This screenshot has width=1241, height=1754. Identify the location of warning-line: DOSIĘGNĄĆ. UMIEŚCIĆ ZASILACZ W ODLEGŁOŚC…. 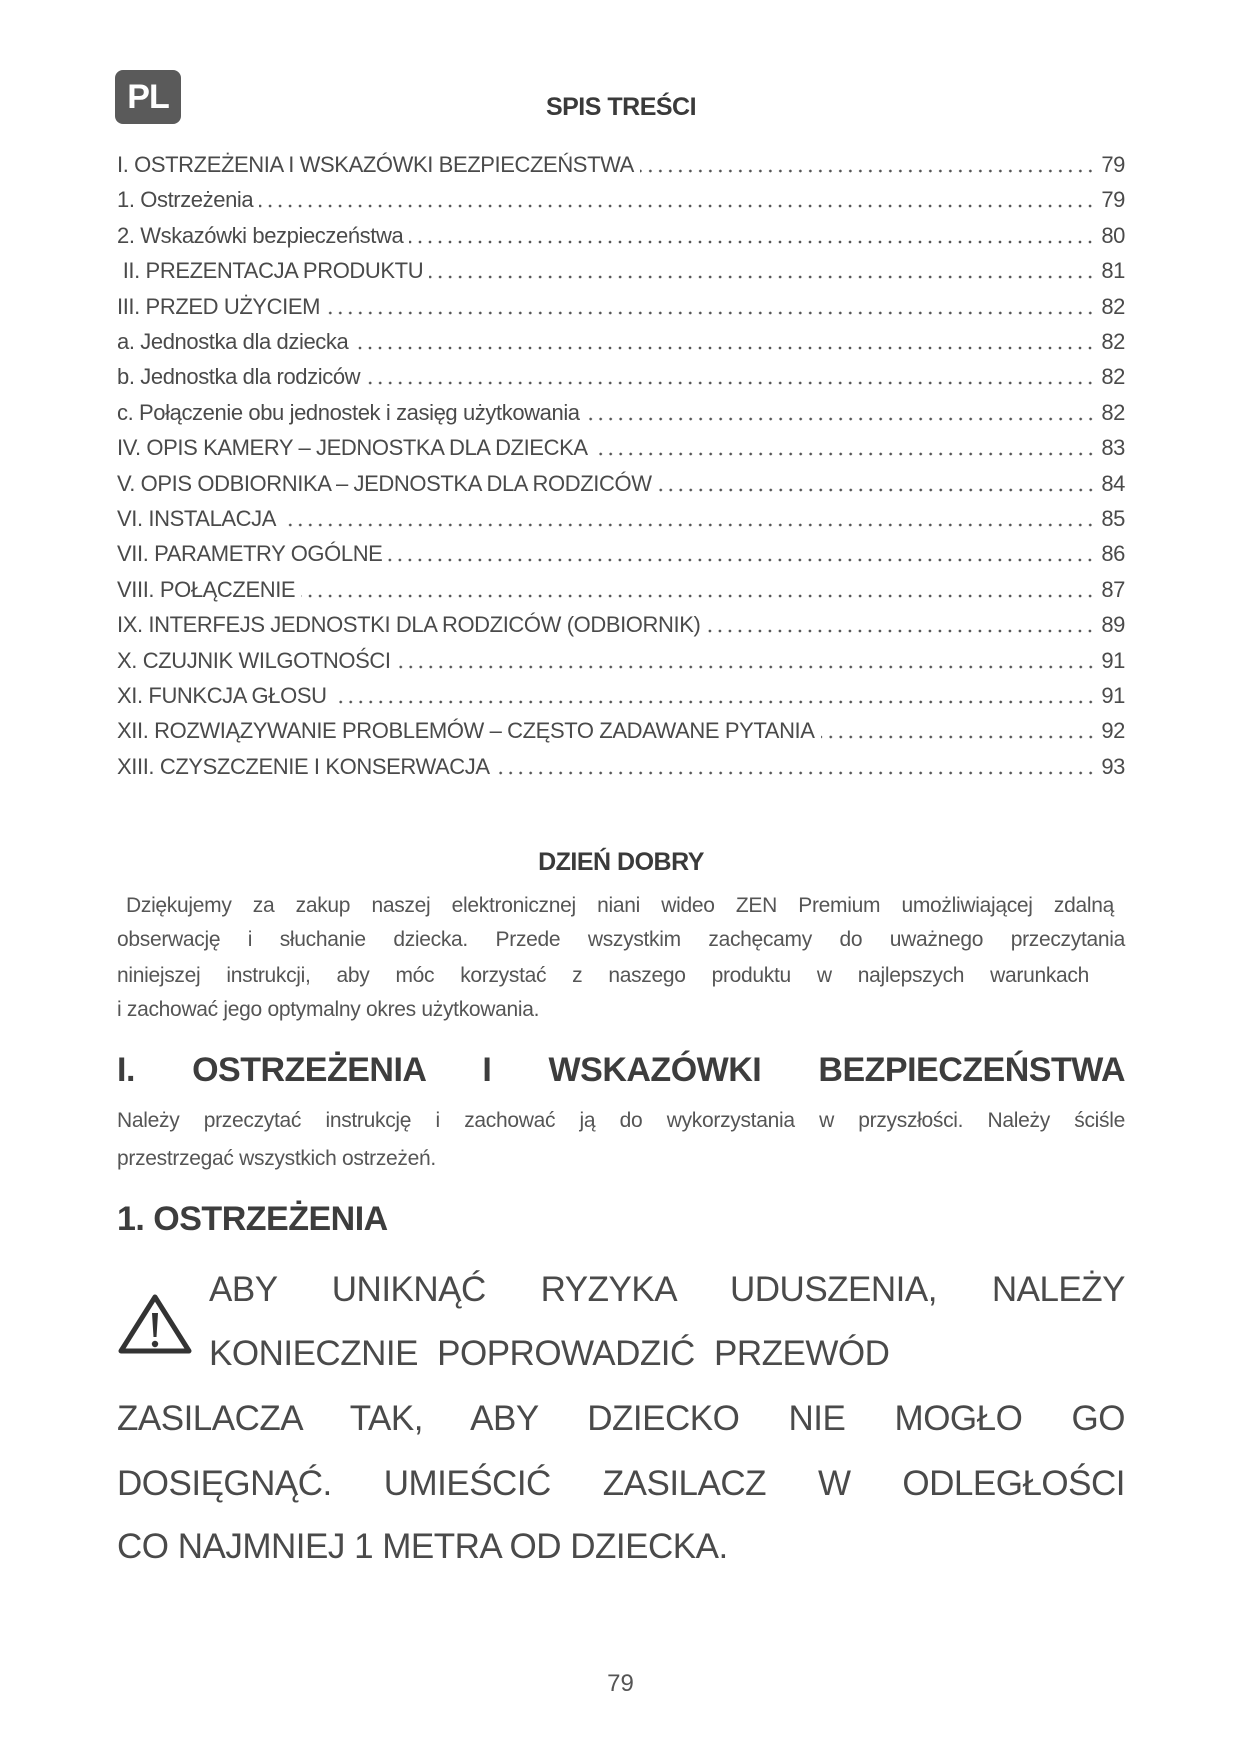
(621, 1483).